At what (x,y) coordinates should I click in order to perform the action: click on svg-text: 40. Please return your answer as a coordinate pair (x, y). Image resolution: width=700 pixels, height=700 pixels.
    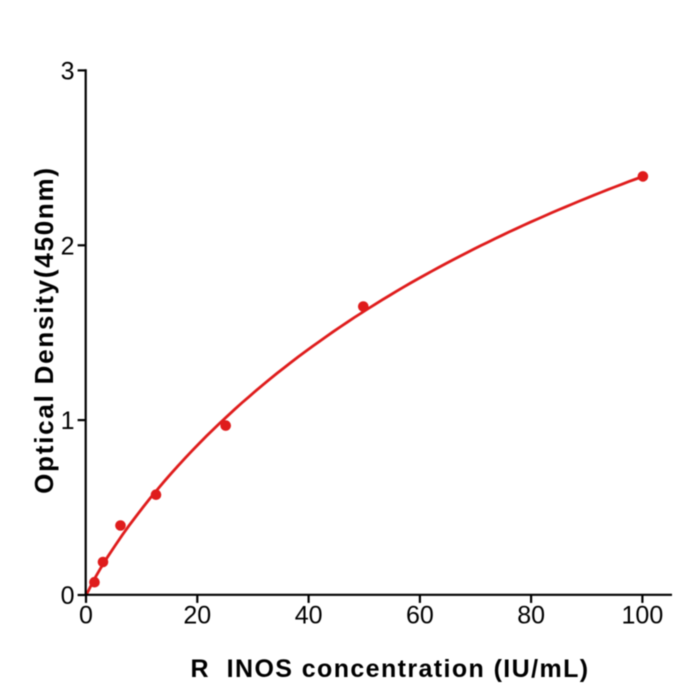
    Looking at the image, I should click on (309, 616).